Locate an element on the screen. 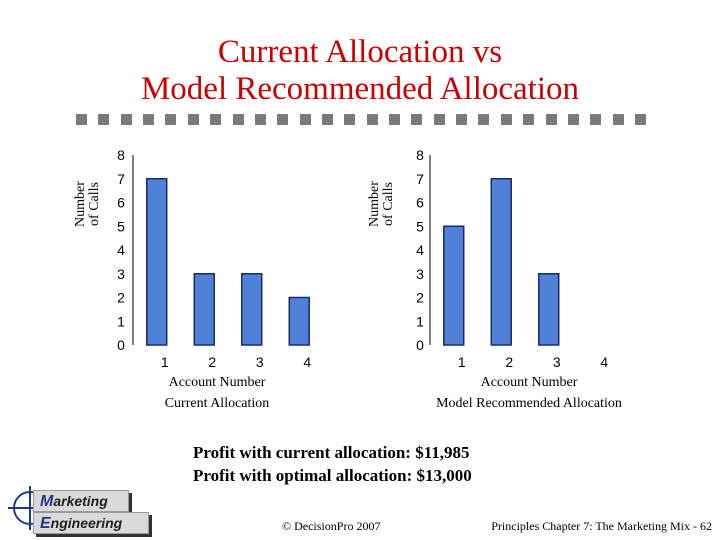 The image size is (720, 540). chart-subtitle: Model Recommended Allocation is located at coordinates (529, 403).